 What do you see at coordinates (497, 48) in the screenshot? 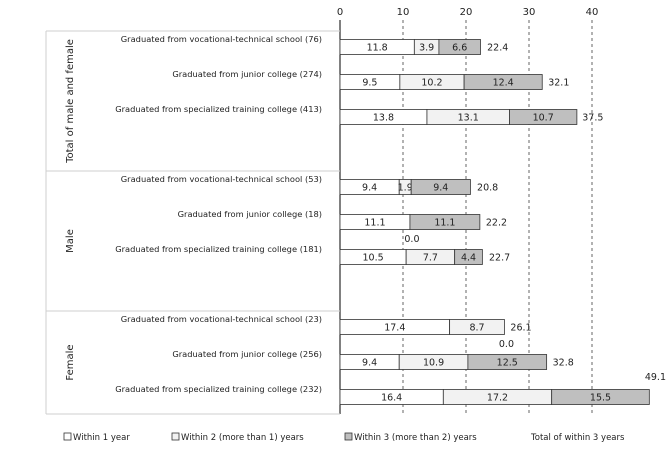
I see `total-label: 22.4` at bounding box center [497, 48].